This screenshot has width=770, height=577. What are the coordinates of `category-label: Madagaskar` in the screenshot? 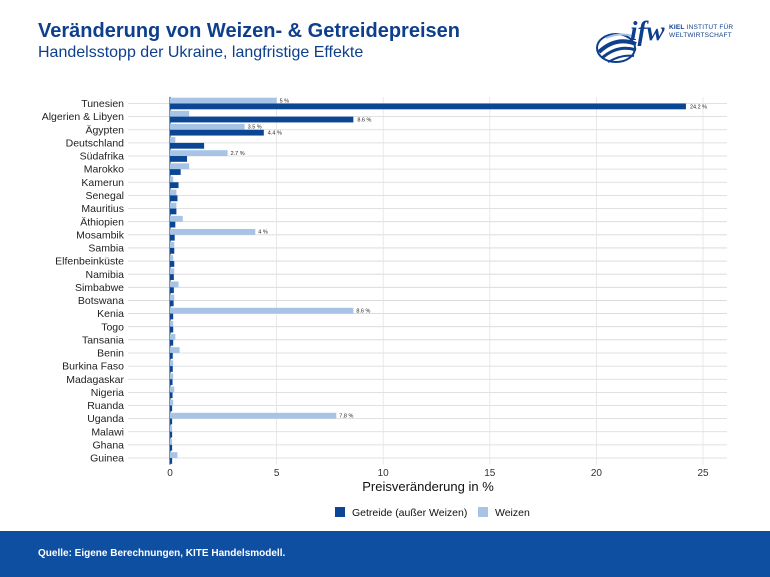 It's located at (95, 380).